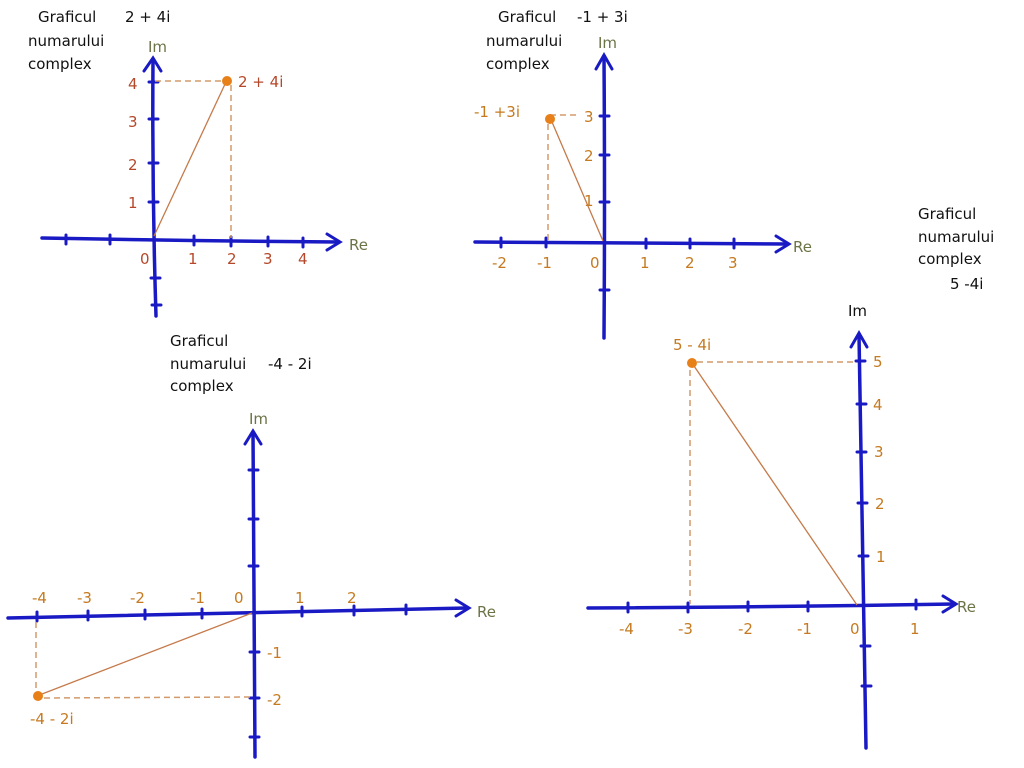 The height and width of the screenshot is (768, 1024). What do you see at coordinates (274, 653) in the screenshot?
I see `graph3-y-tick: -1` at bounding box center [274, 653].